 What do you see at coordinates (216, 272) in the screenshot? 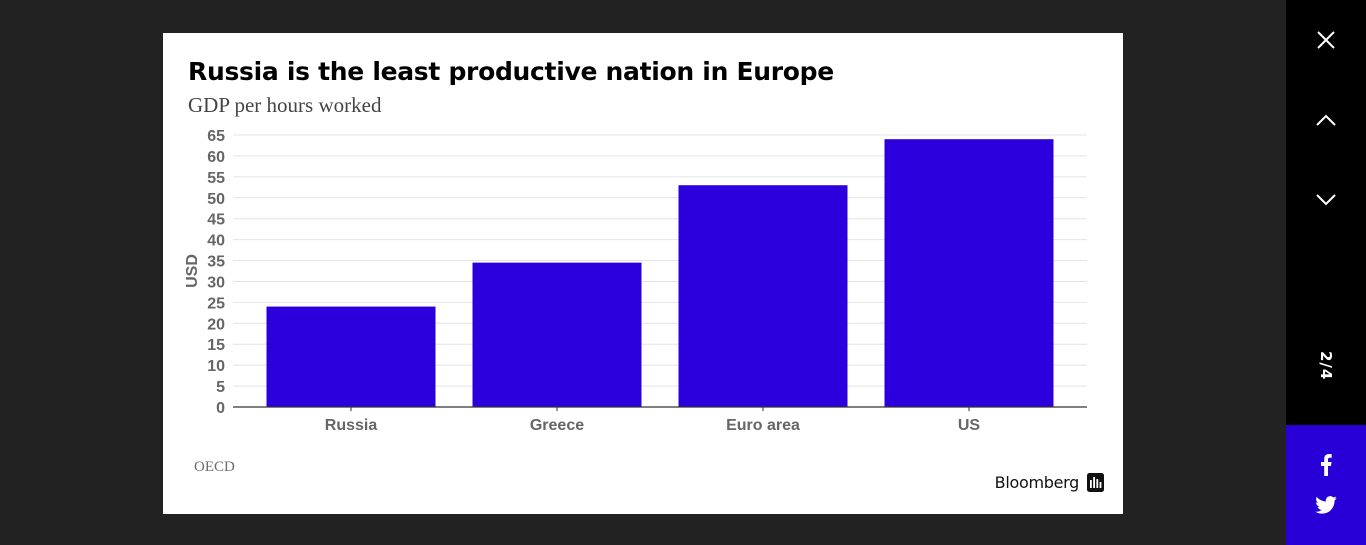
I see `y-axis-ticks: 0 5 10 15 20 25 30 35 40 45 50 55 60 65` at bounding box center [216, 272].